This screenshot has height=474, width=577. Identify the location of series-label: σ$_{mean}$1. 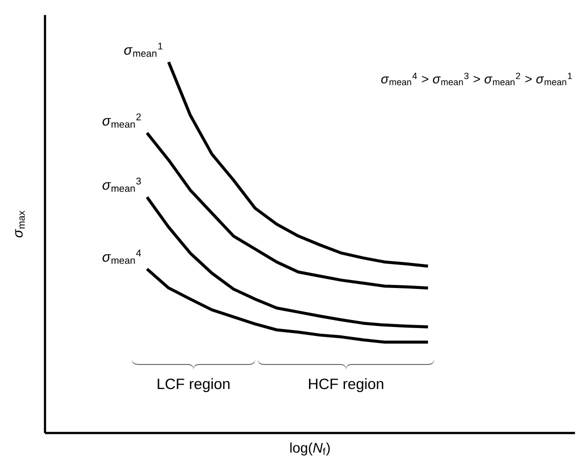
(143, 49).